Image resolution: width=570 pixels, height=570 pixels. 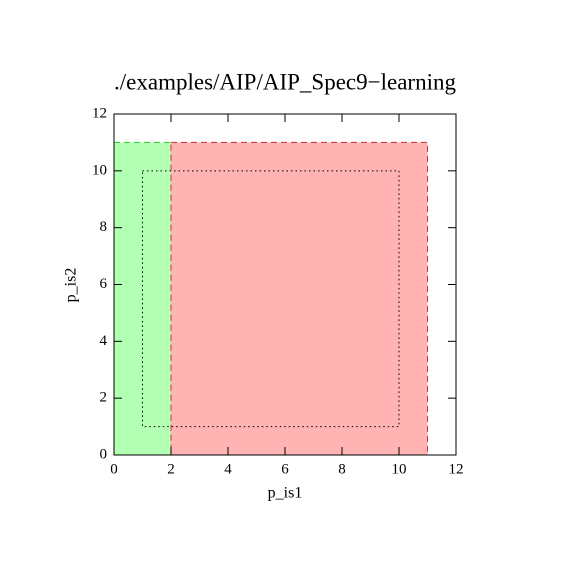 What do you see at coordinates (285, 81) in the screenshot?
I see `chart-title: ./examples/AIP/AIP_Spec9−learning` at bounding box center [285, 81].